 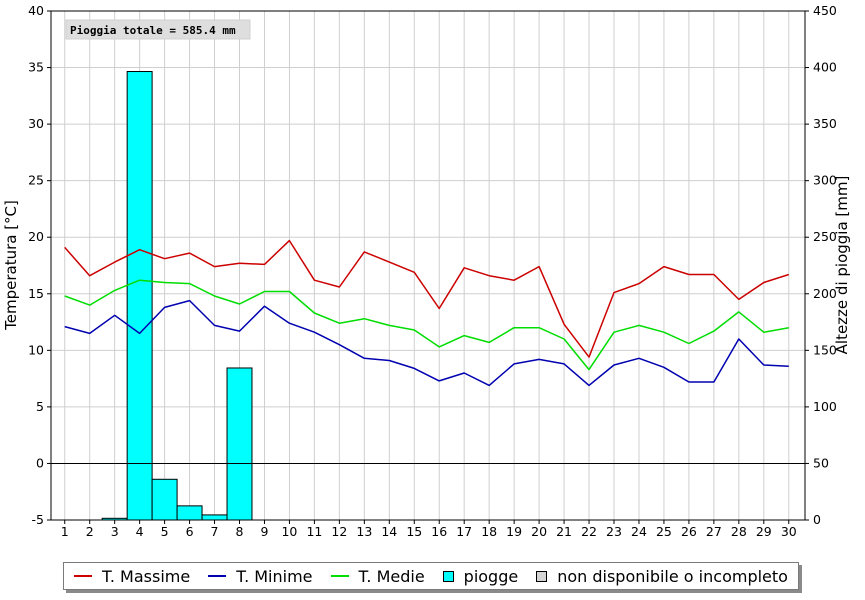 I want to click on x-tick-label: 5, so click(x=165, y=531).